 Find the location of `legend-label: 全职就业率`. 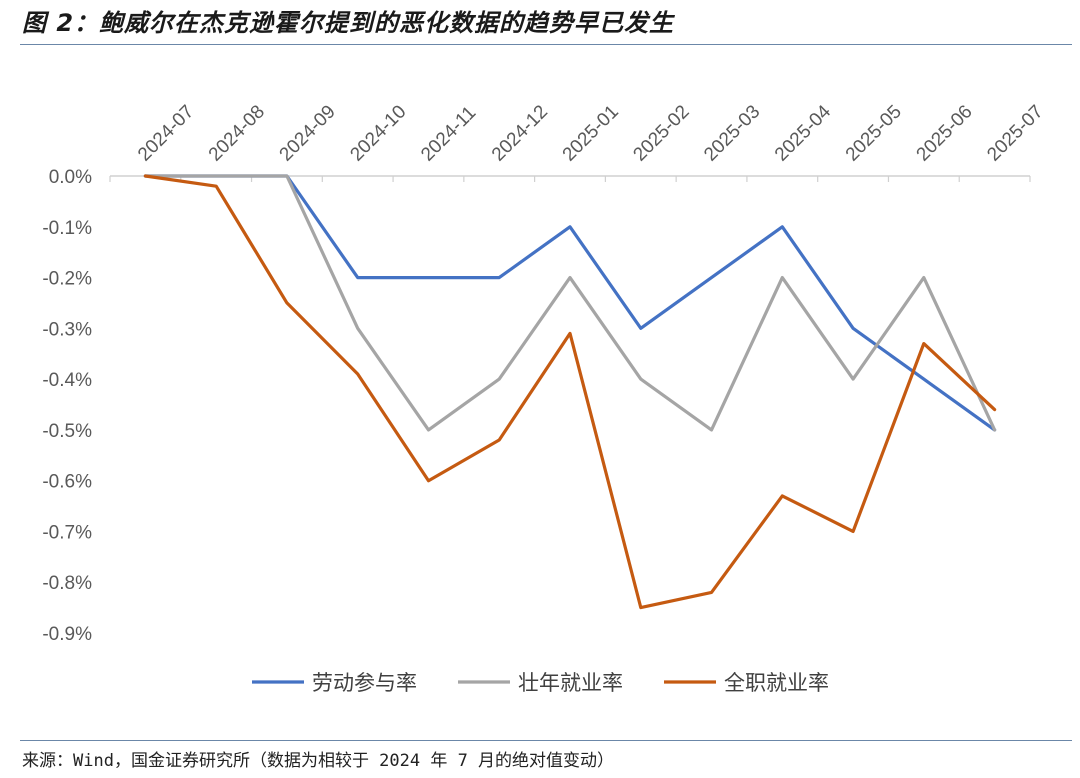

legend-label: 全职就业率 is located at coordinates (776, 683).